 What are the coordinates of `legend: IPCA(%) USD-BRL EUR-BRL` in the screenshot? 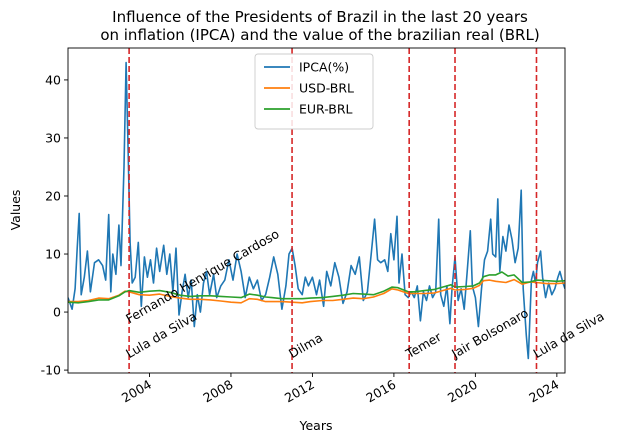 It's located at (314, 91).